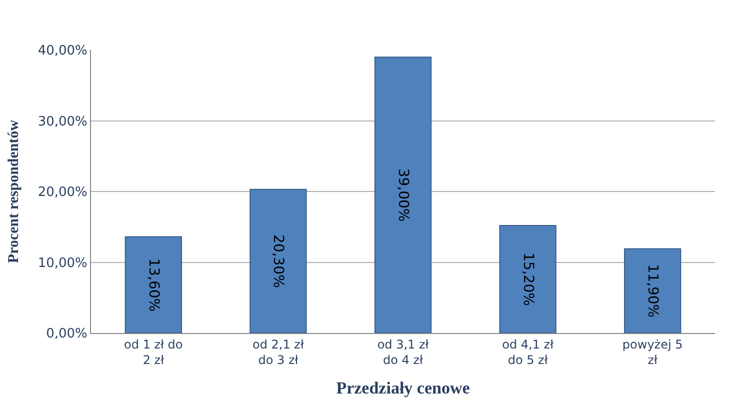 The height and width of the screenshot is (406, 755). I want to click on y-tick-label: 20,00%, so click(63, 192).